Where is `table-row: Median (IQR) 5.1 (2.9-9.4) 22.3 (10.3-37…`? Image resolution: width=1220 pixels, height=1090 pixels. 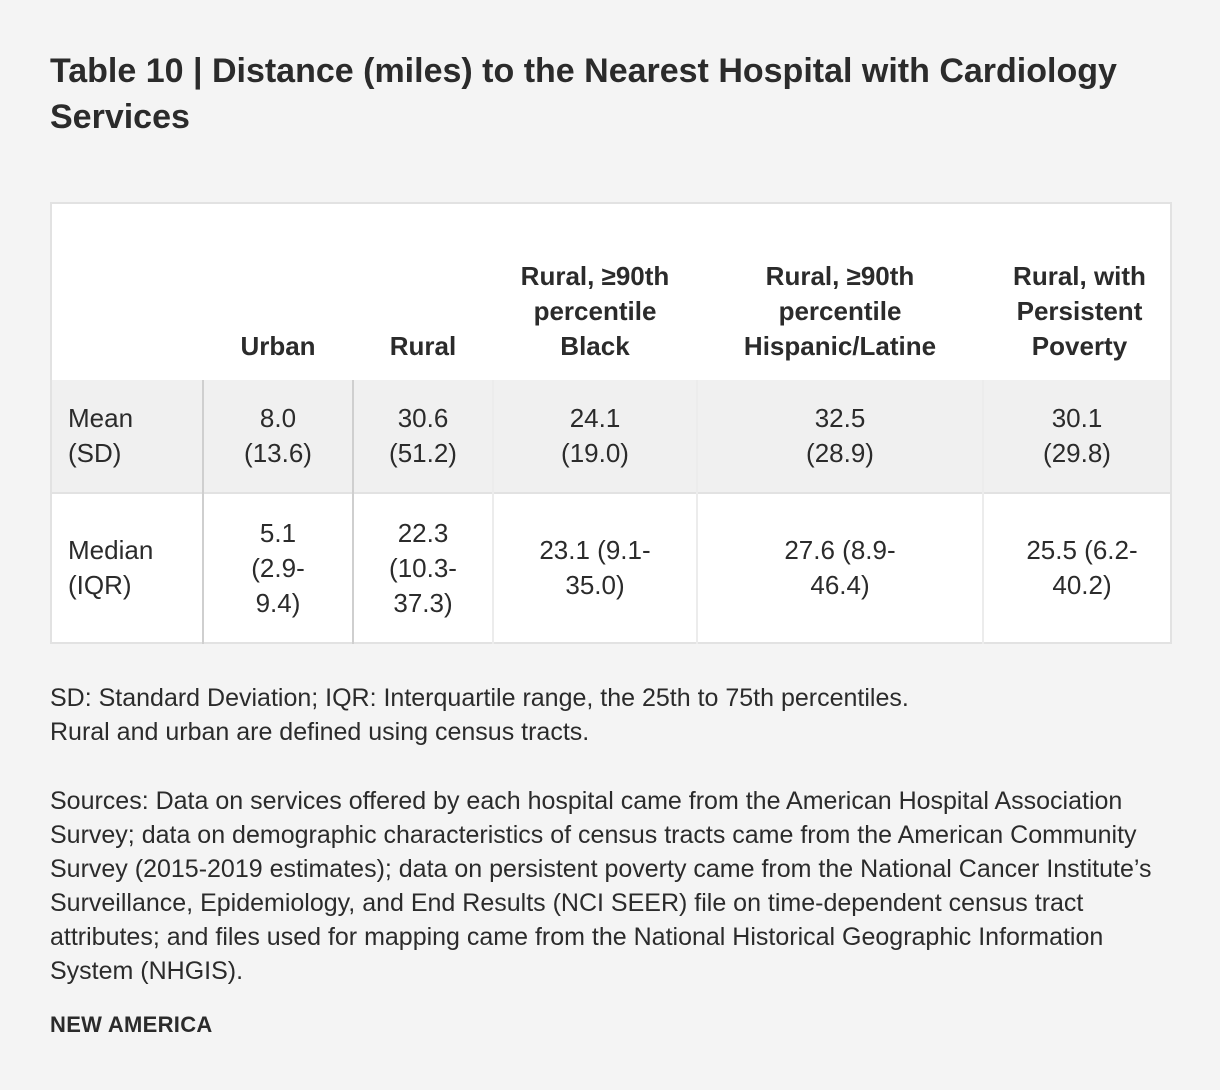
table-row: Median (IQR) 5.1 (2.9-9.4) 22.3 (10.3-37… is located at coordinates (611, 567).